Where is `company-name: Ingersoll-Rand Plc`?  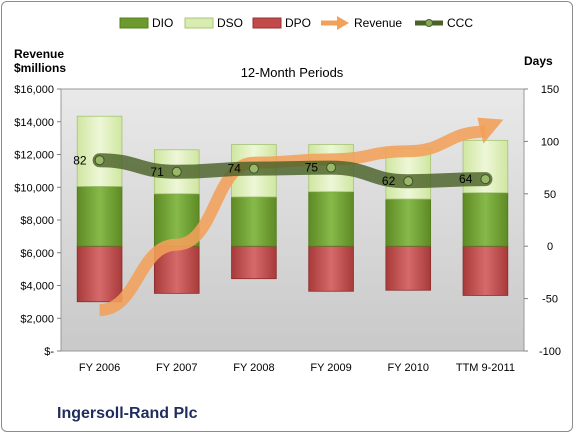
company-name: Ingersoll-Rand Plc is located at coordinates (127, 413).